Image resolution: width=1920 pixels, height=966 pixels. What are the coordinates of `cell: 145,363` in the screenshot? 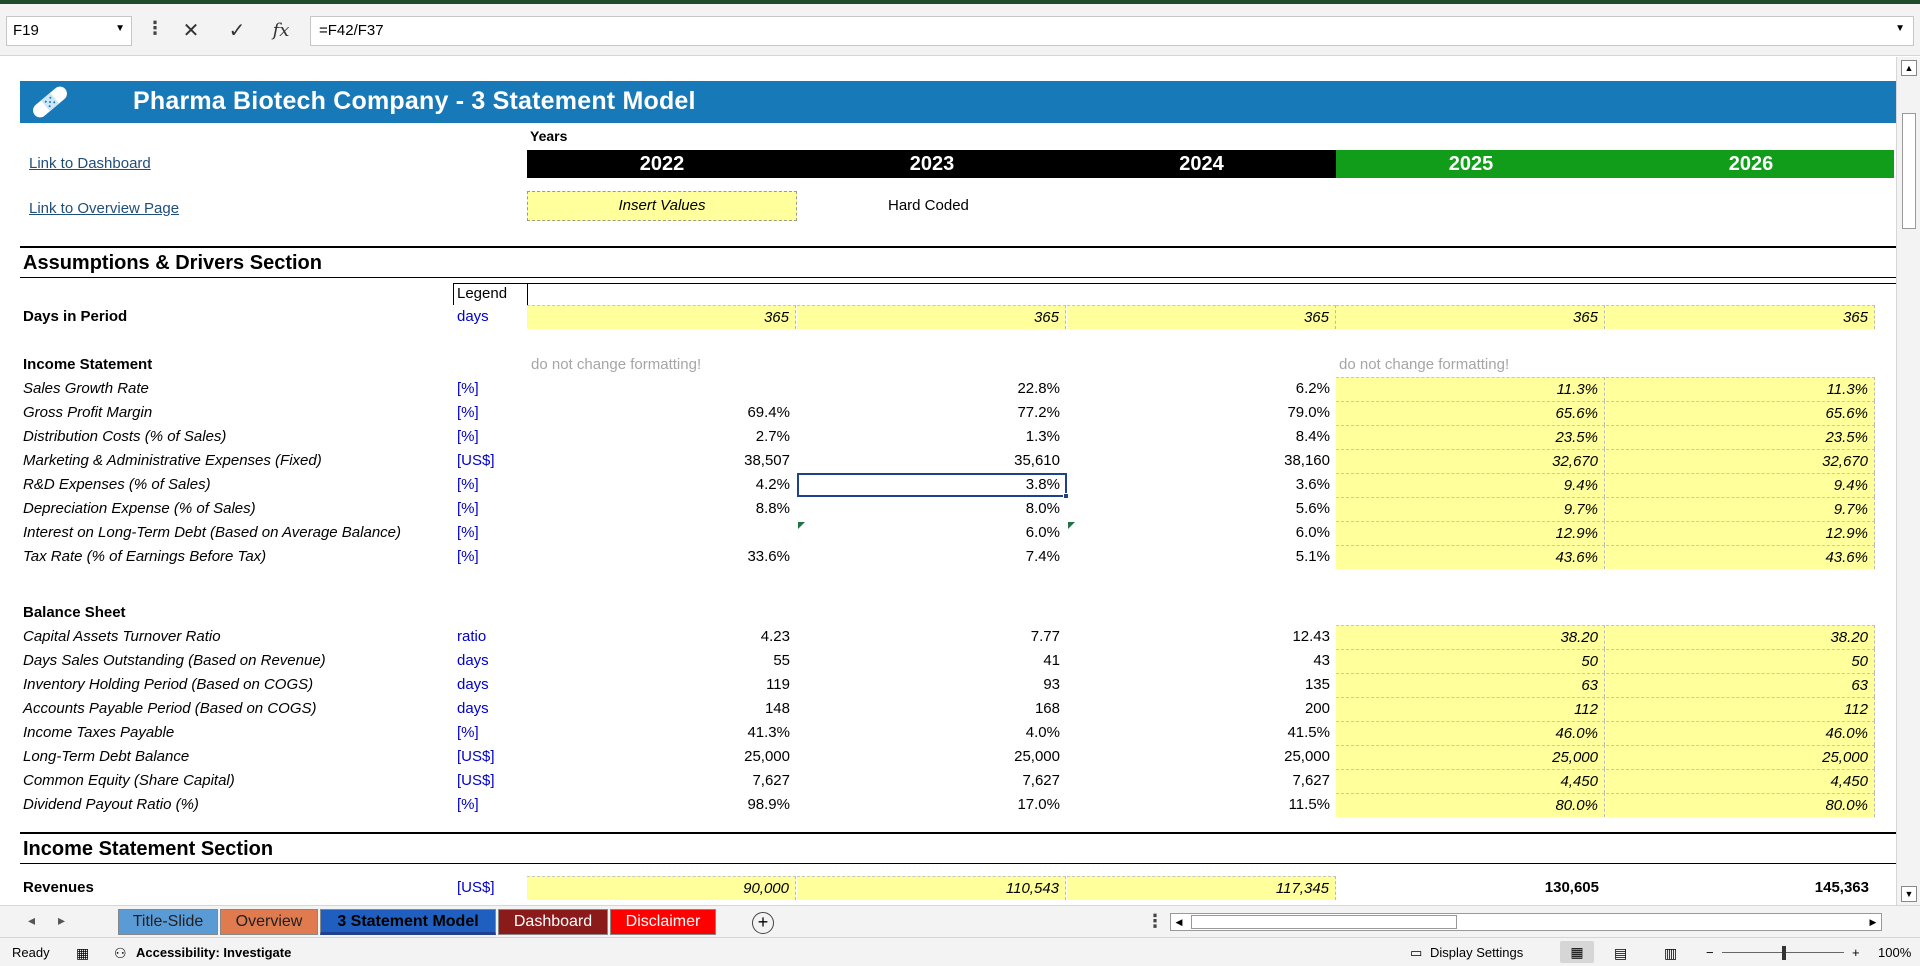 It's located at (1841, 887).